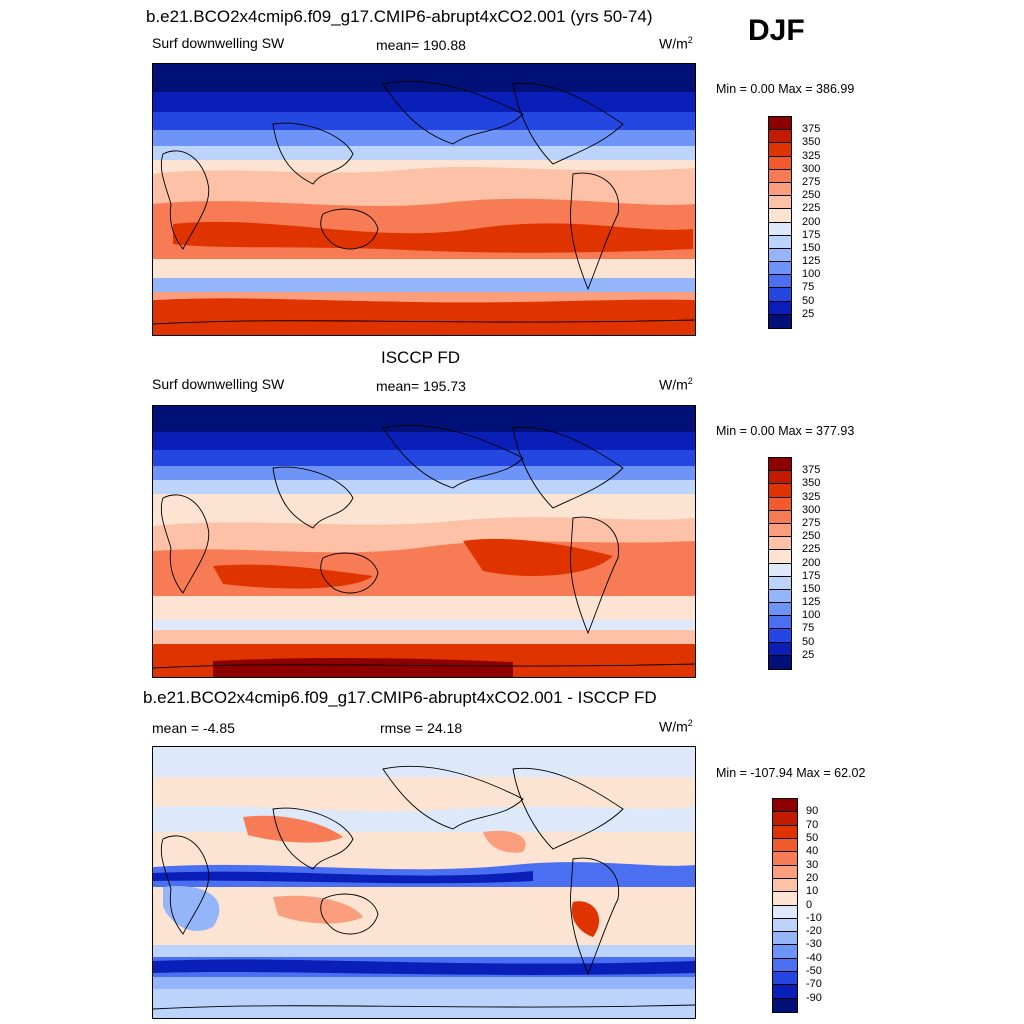 The width and height of the screenshot is (1024, 1024). I want to click on panel3-colorbar, so click(785, 905).